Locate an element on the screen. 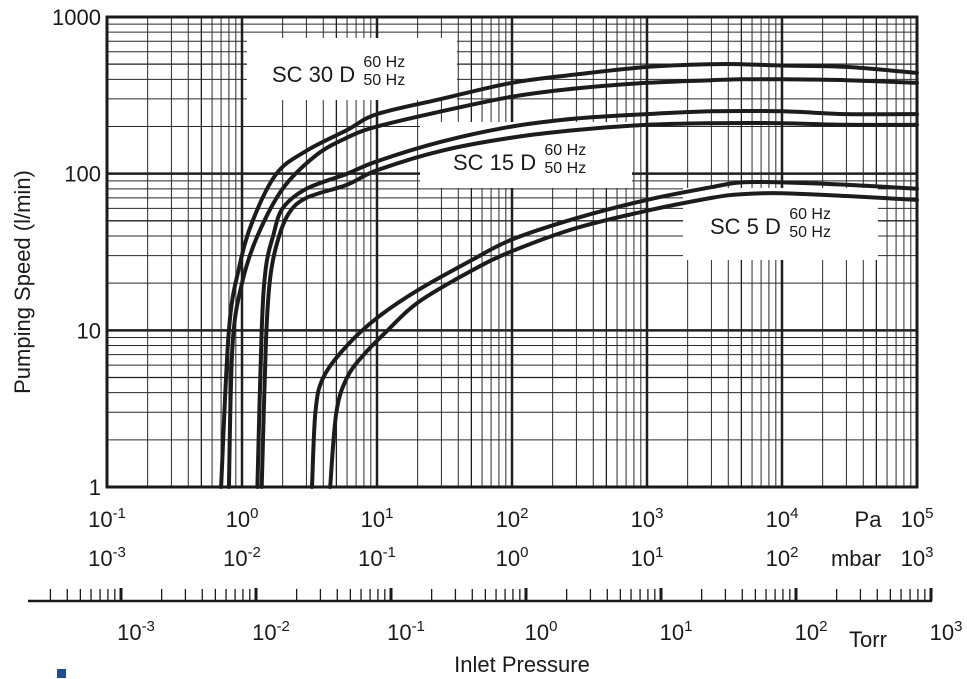 Image resolution: width=967 pixels, height=679 pixels. mbar-tick-label: 10⁻³ is located at coordinates (107, 557).